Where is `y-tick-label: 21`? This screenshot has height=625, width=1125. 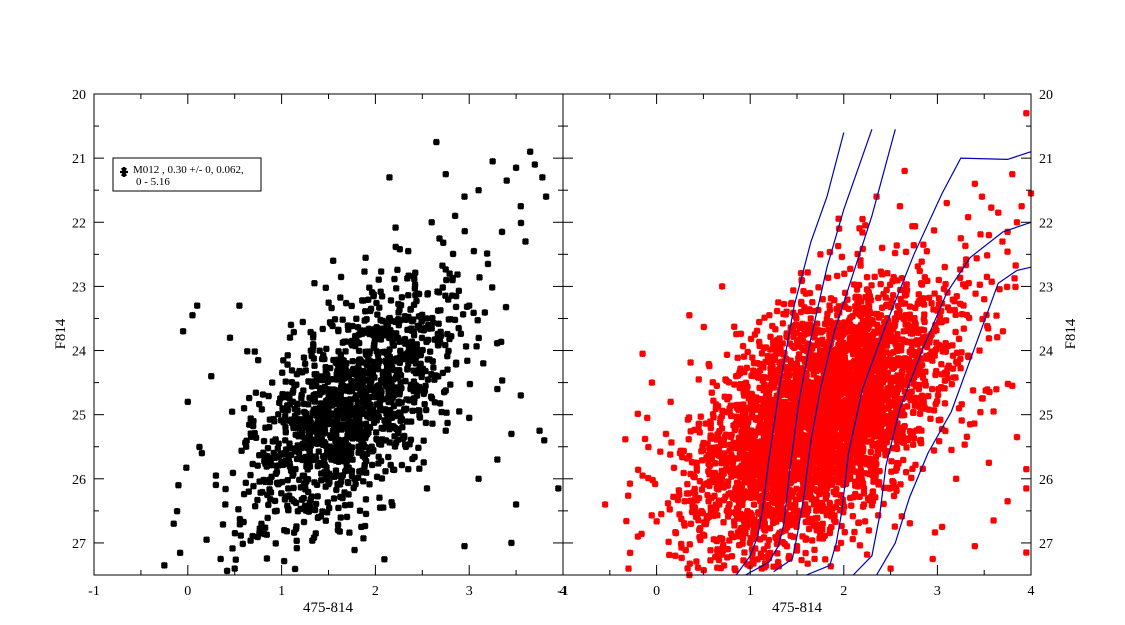 y-tick-label: 21 is located at coordinates (79, 159).